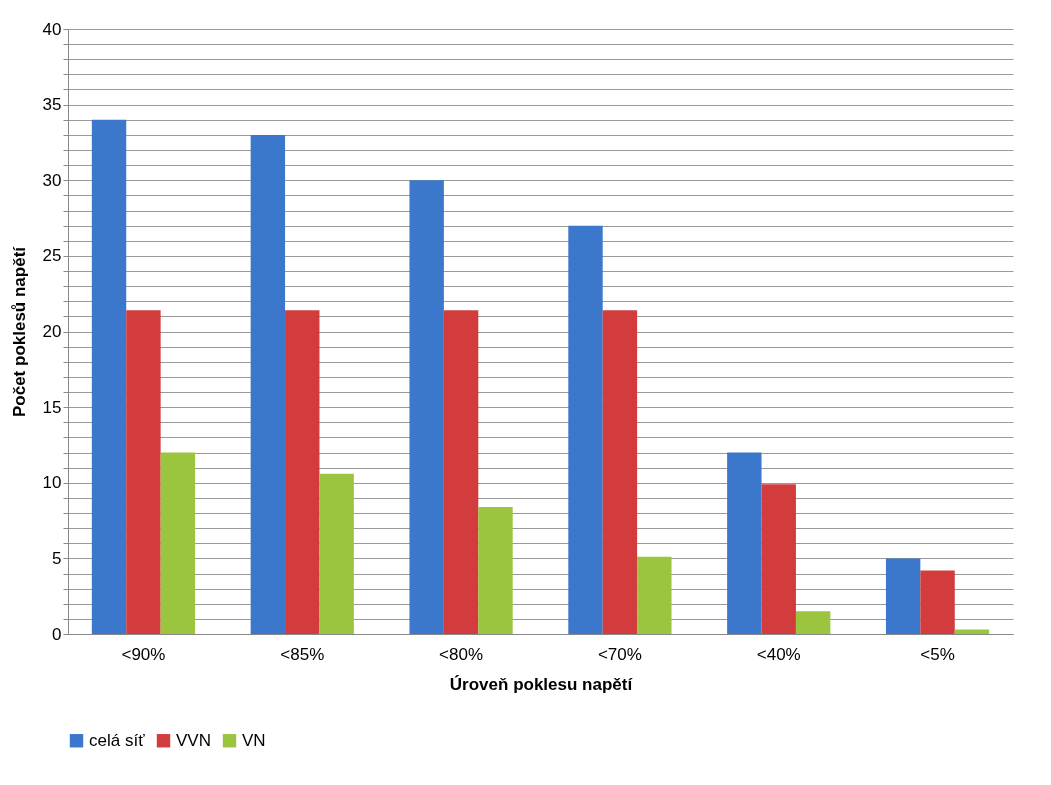  What do you see at coordinates (52, 331) in the screenshot?
I see `y-tick-label: 20` at bounding box center [52, 331].